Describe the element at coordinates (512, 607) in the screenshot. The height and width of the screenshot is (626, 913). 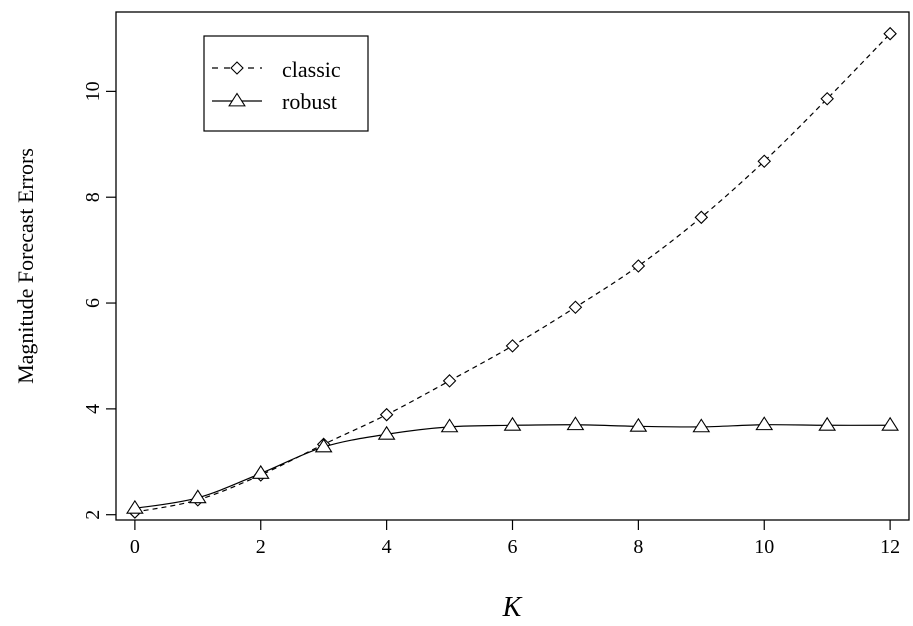
I see `x-axis-title: K` at that location.